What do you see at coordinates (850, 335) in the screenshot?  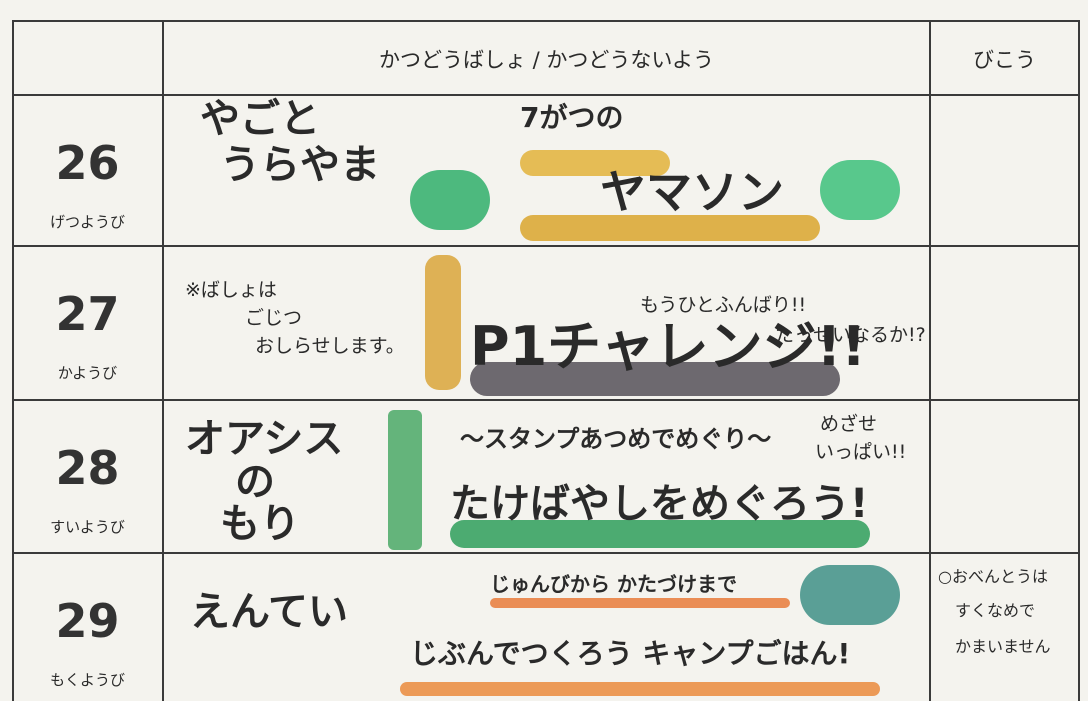 I see `side-note: たっせいなるか!?` at bounding box center [850, 335].